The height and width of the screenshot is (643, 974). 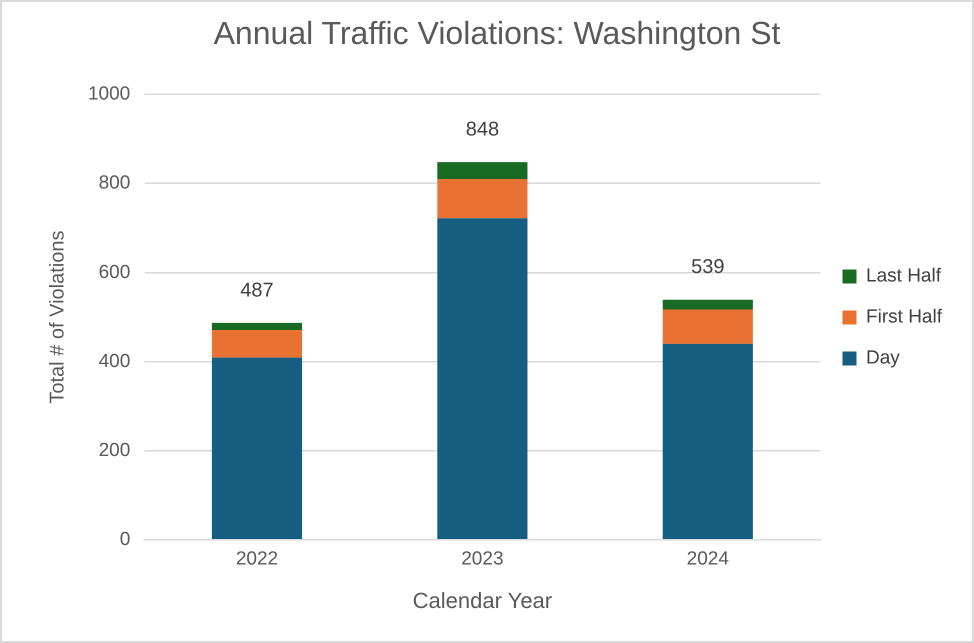 I want to click on x-tick-label: 2024, so click(x=708, y=559).